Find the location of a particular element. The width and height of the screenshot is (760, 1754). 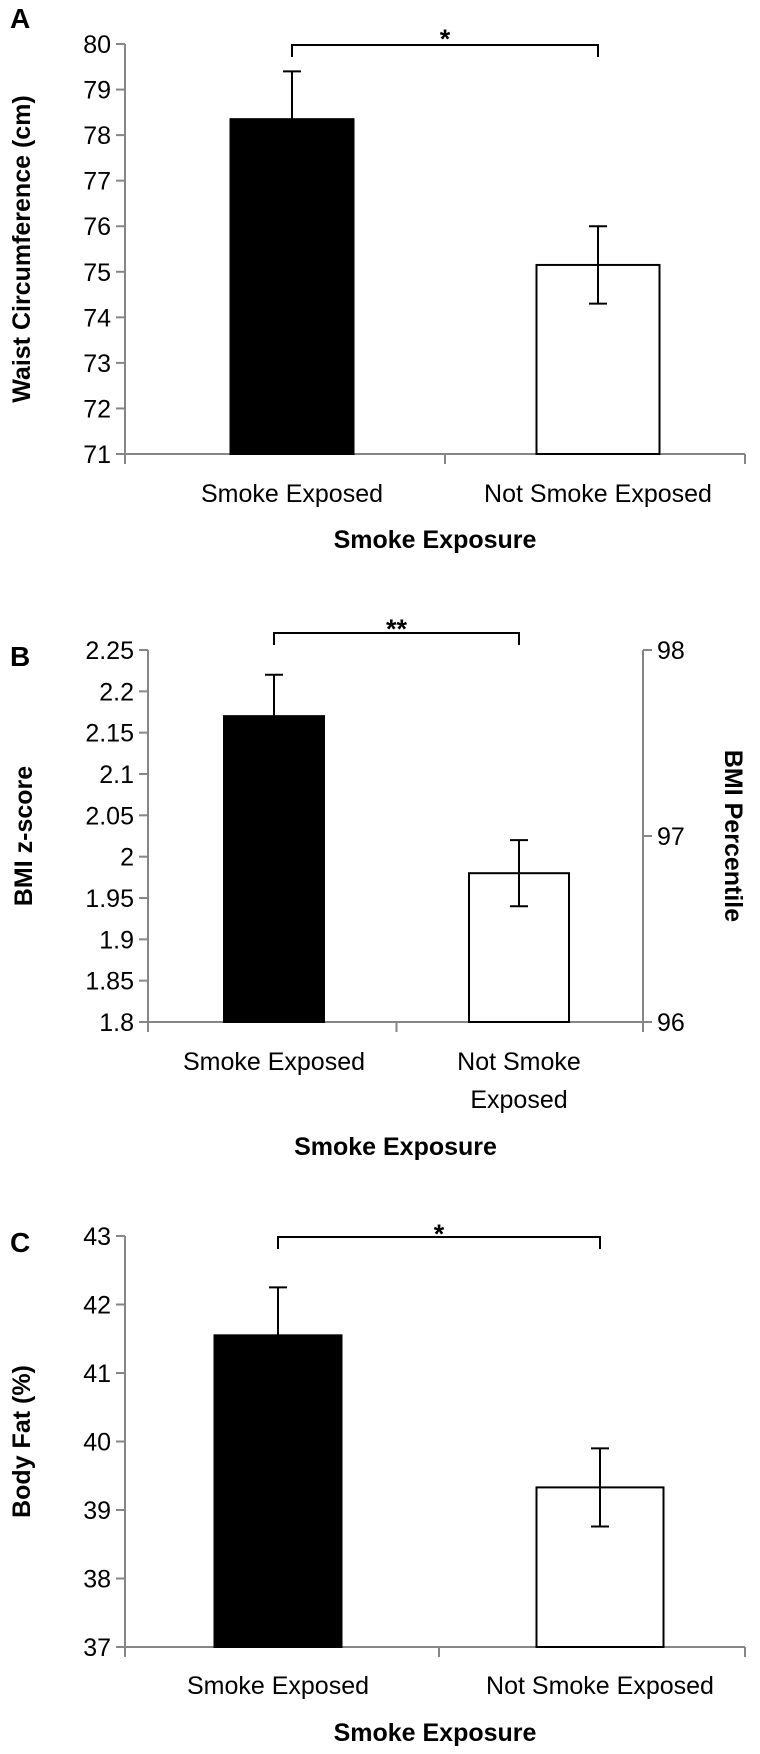

y-tick-label: 75 is located at coordinates (97, 273).